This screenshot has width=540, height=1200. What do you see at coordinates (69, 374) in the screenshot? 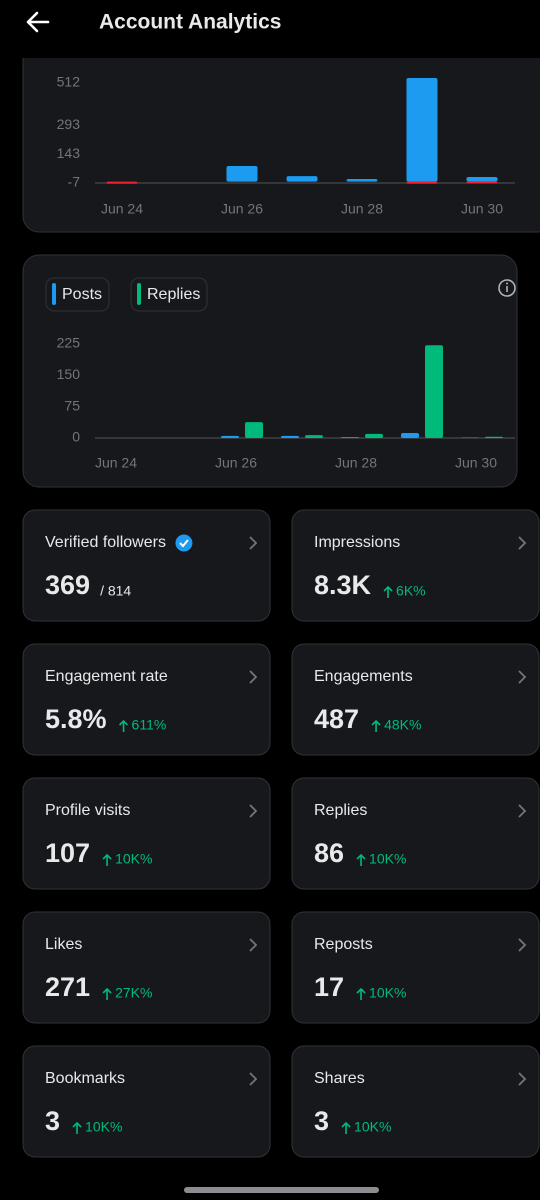
I see `y-tick-label: 150` at bounding box center [69, 374].